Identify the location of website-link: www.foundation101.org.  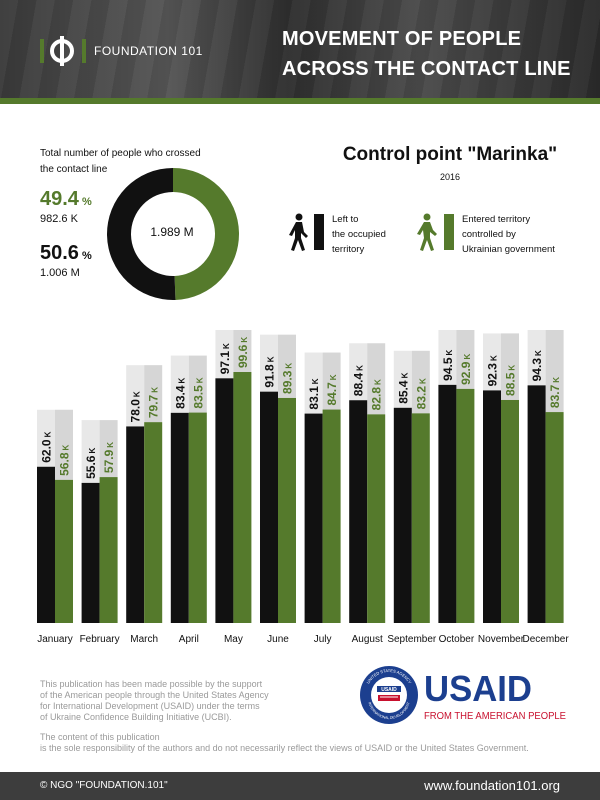
(492, 785).